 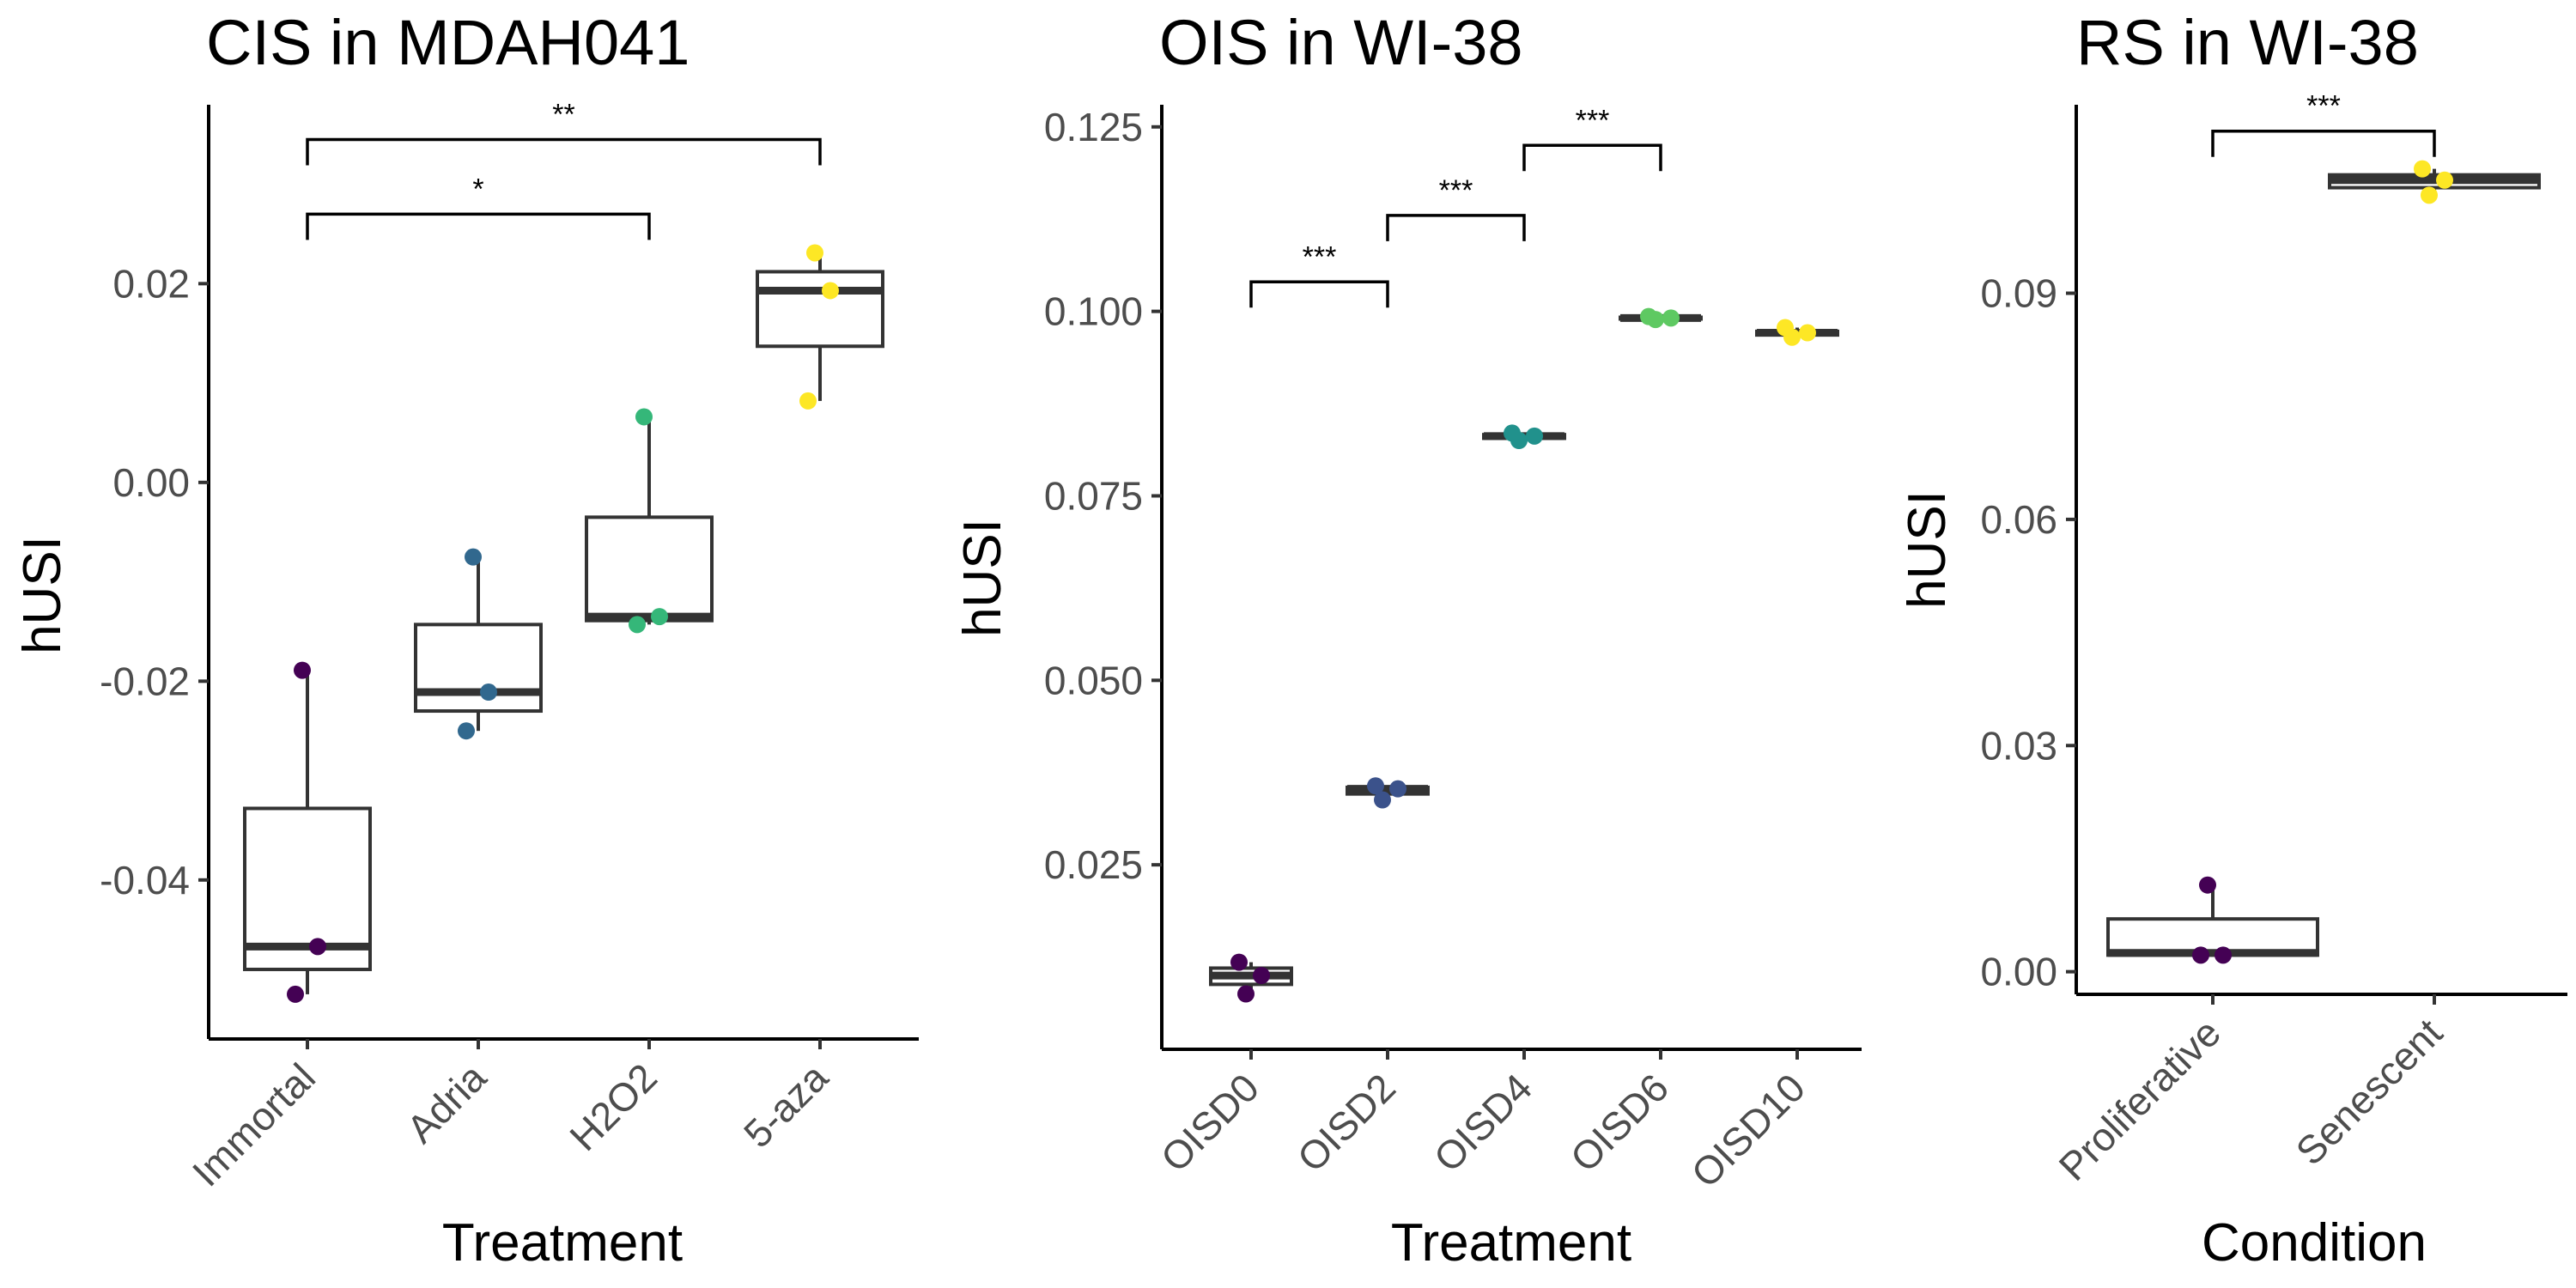 I want to click on y-tick-label: 0.125, so click(x=1093, y=127).